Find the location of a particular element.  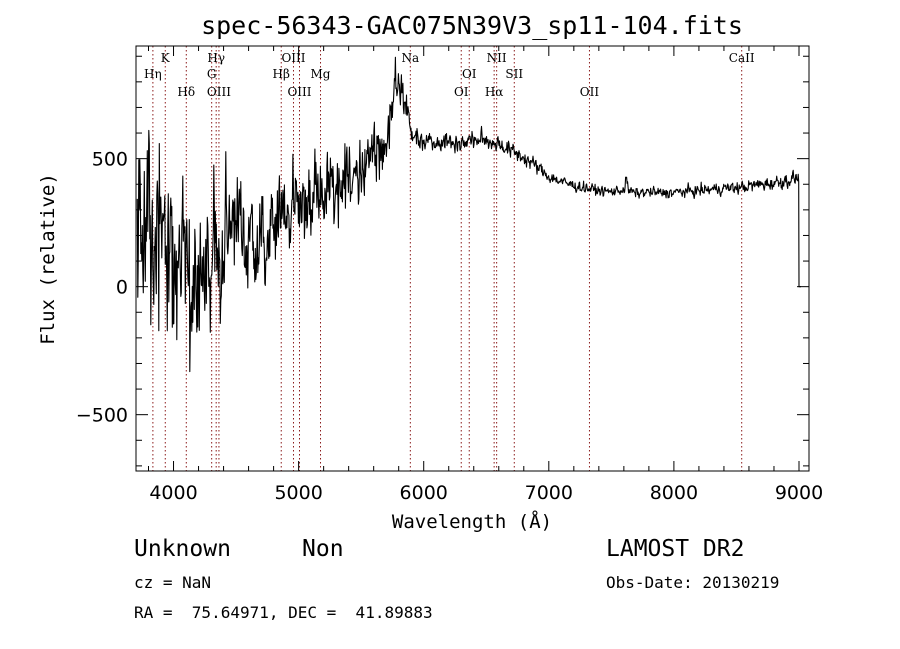

x-axis-label: Wavelength (Å) is located at coordinates (472, 521).